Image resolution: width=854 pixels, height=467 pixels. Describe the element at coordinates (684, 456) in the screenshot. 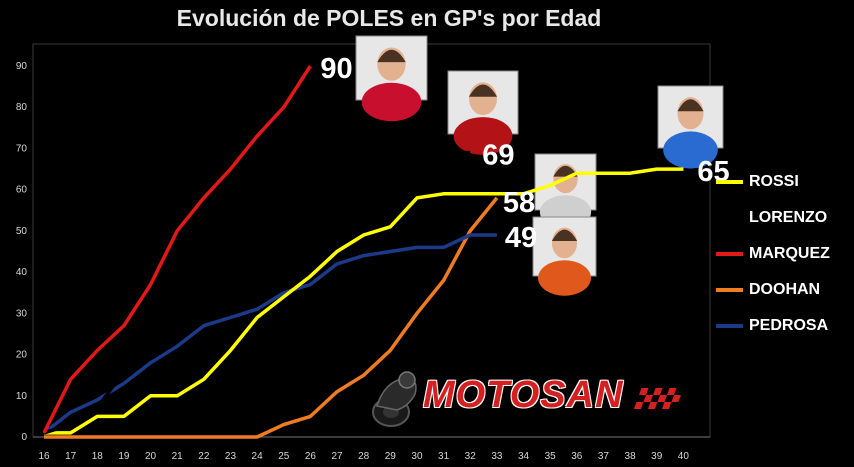

I see `x-tick-label: 40` at that location.